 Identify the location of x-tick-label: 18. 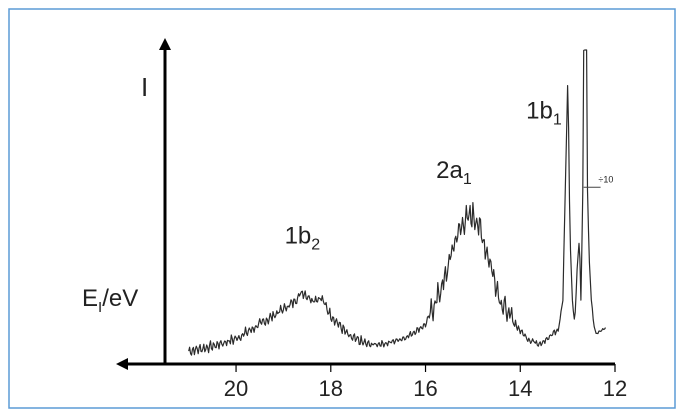
(331, 388).